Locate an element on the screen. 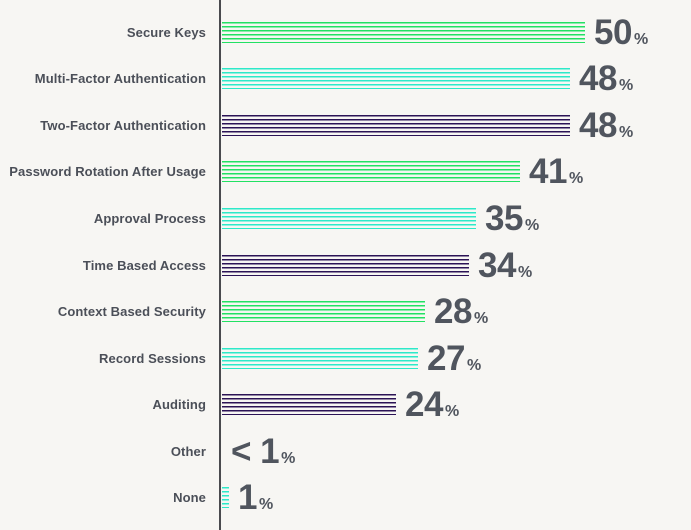 Image resolution: width=691 pixels, height=530 pixels. bar-area: 1 % is located at coordinates (455, 497).